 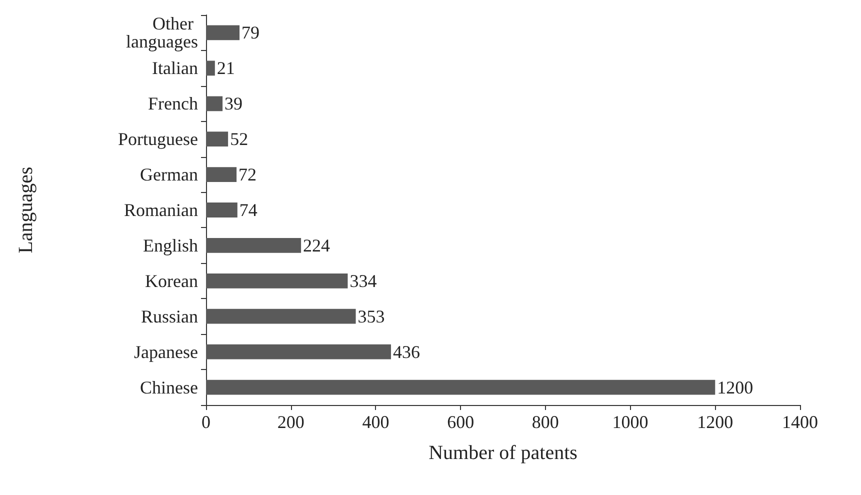 I want to click on data-label: 334, so click(x=363, y=280).